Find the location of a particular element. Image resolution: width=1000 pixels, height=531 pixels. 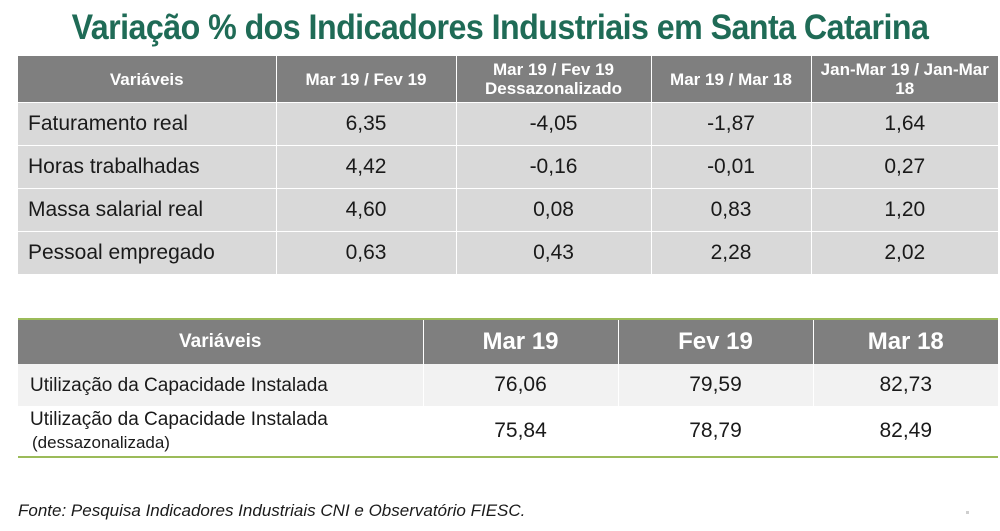

column-header: Fev 19 is located at coordinates (716, 341).